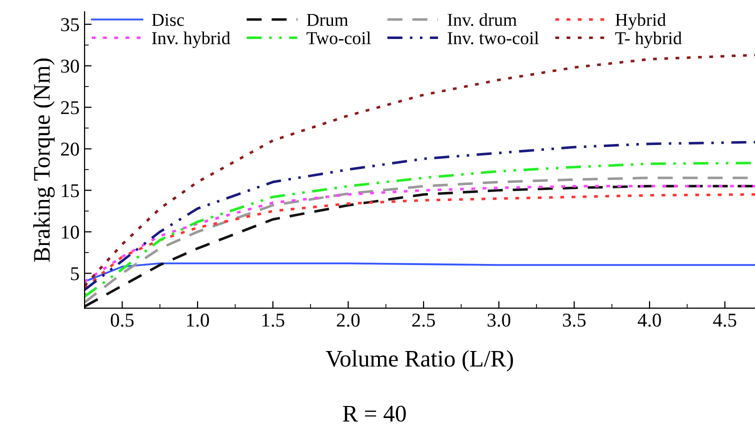  What do you see at coordinates (640, 21) in the screenshot?
I see `legend-label: Hybrid` at bounding box center [640, 21].